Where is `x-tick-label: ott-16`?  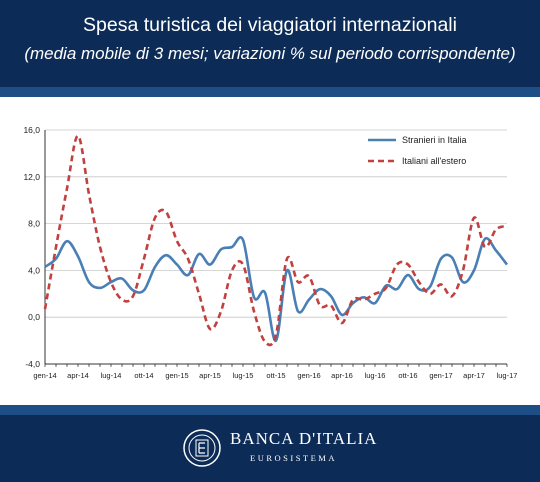 x-tick-label: ott-16 is located at coordinates (407, 375).